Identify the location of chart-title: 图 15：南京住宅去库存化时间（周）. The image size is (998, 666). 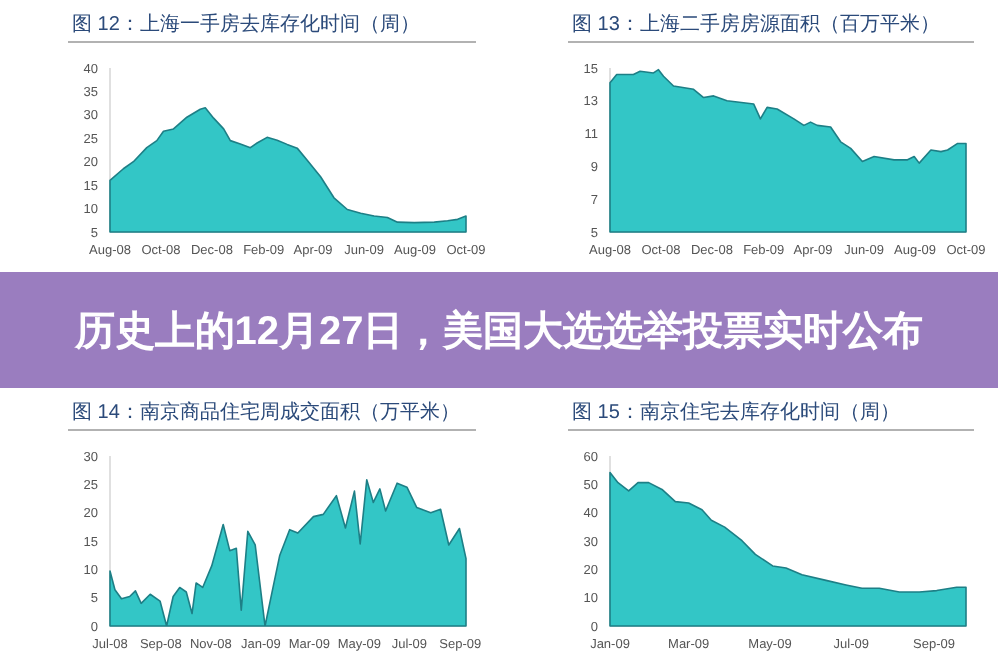
(736, 412).